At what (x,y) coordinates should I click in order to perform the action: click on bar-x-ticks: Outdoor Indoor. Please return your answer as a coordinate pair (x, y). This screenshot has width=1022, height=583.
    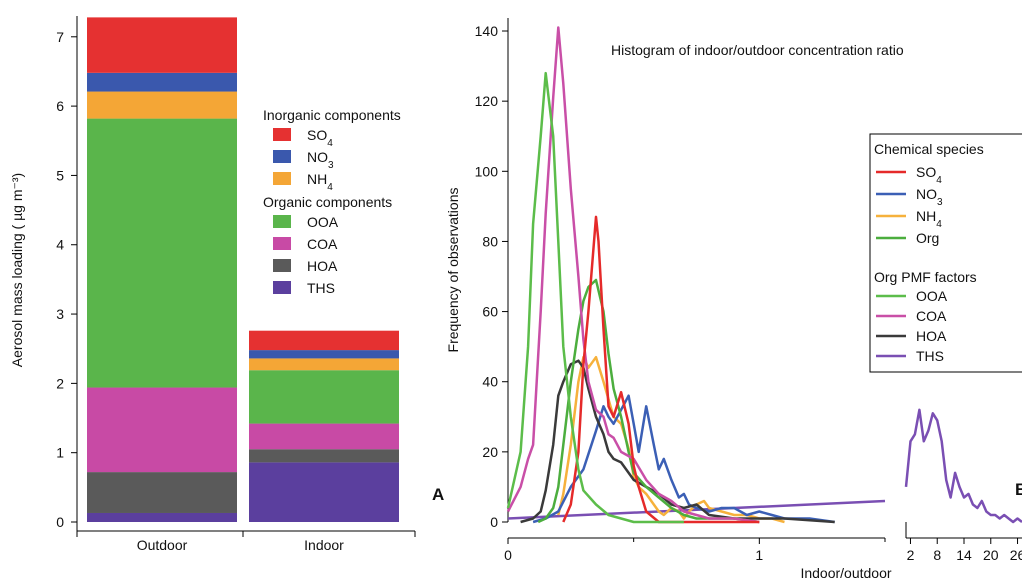
    Looking at the image, I should click on (246, 542).